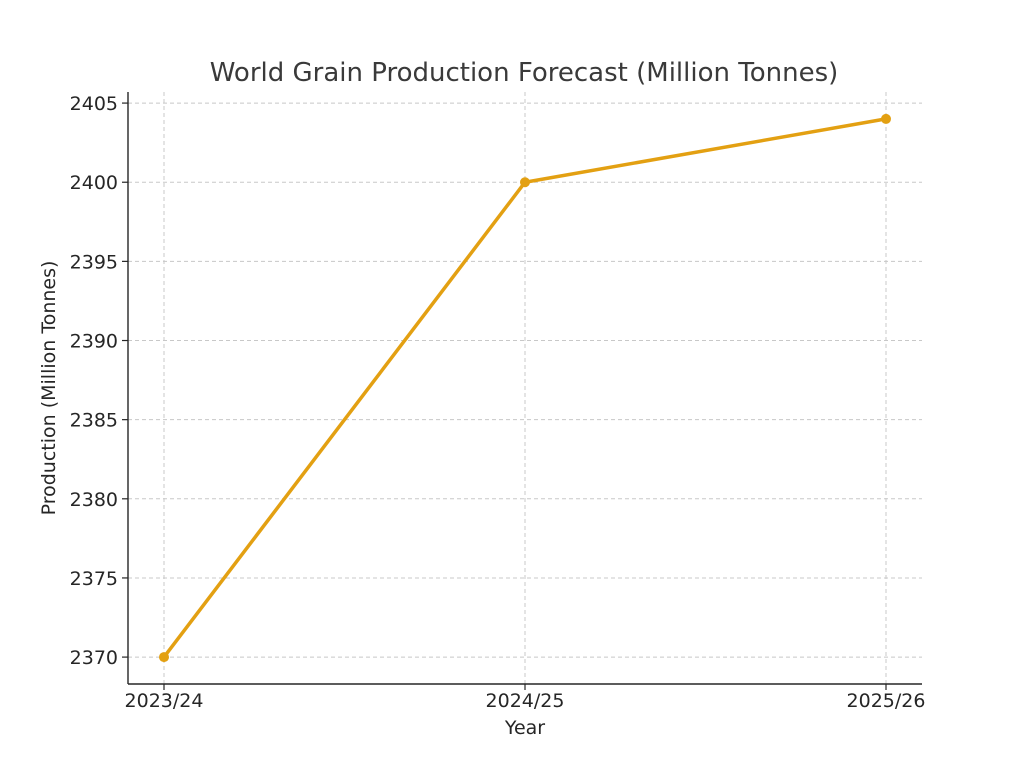  What do you see at coordinates (524, 728) in the screenshot?
I see `x-axis-label: Year` at bounding box center [524, 728].